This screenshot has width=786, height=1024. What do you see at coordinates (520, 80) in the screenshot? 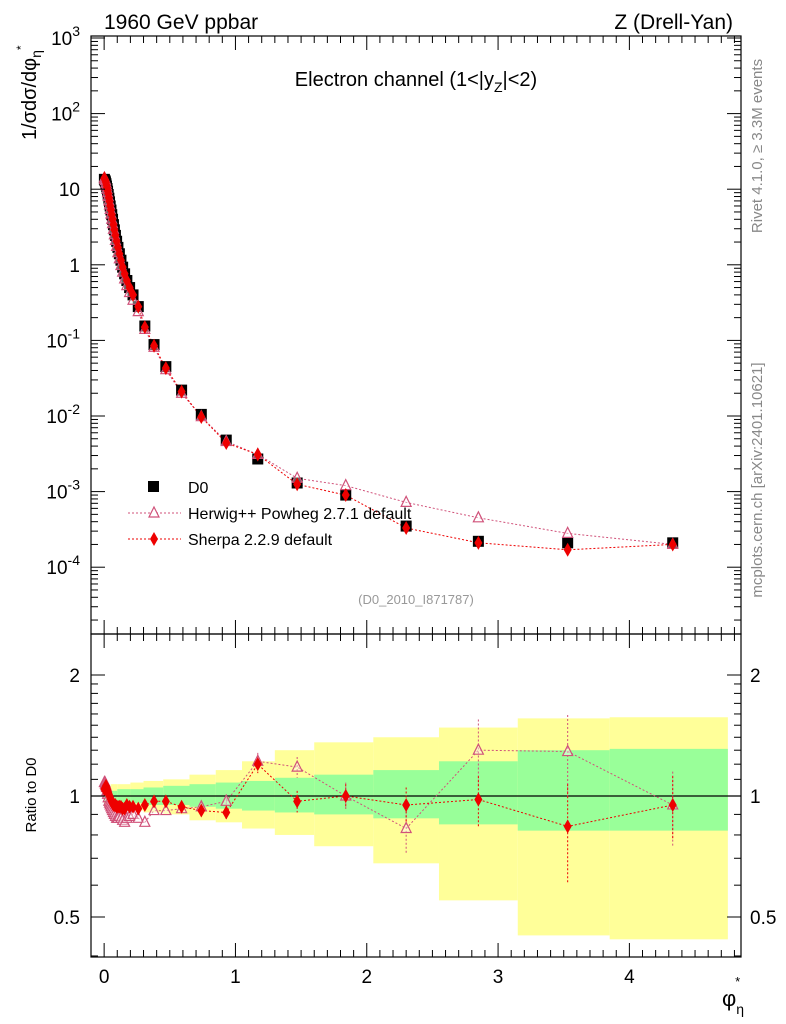
I see `title-end-part: |<2)` at bounding box center [520, 80].